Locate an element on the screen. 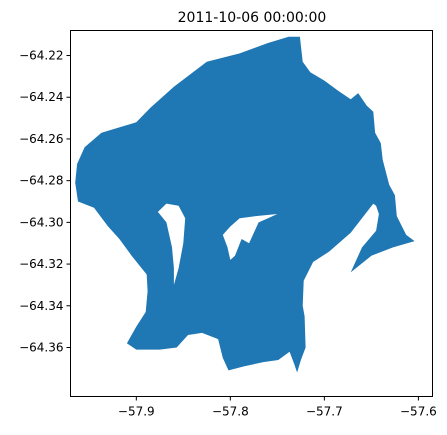 This screenshot has width=447, height=435. y-tick-label: −64.30 is located at coordinates (41, 222).